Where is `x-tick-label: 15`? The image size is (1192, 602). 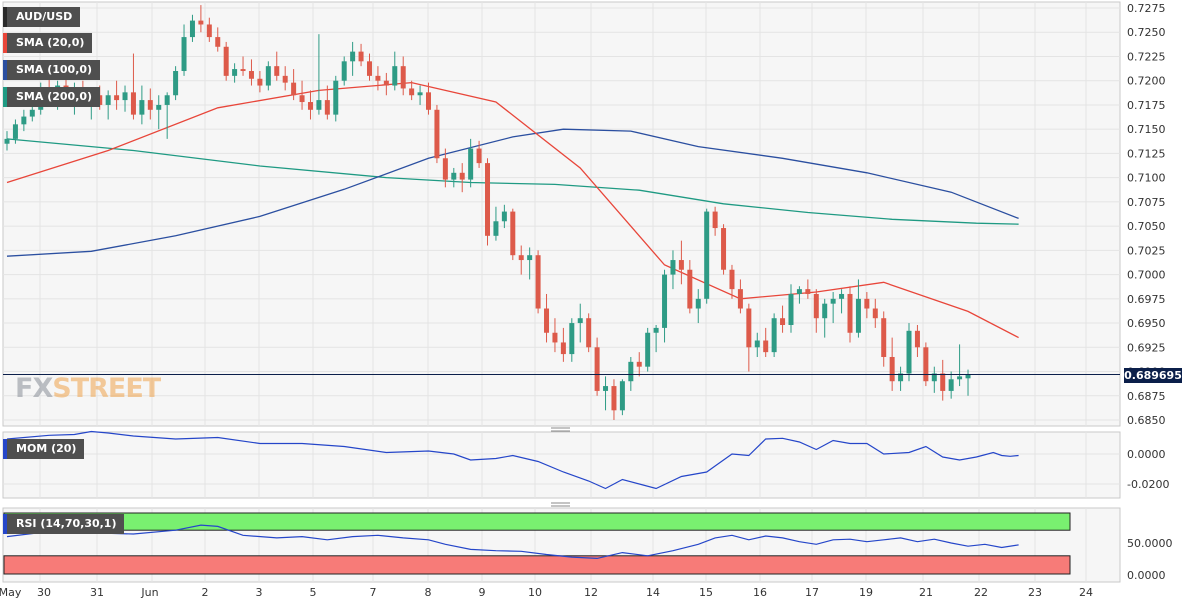 x-tick-label: 15 is located at coordinates (706, 592).